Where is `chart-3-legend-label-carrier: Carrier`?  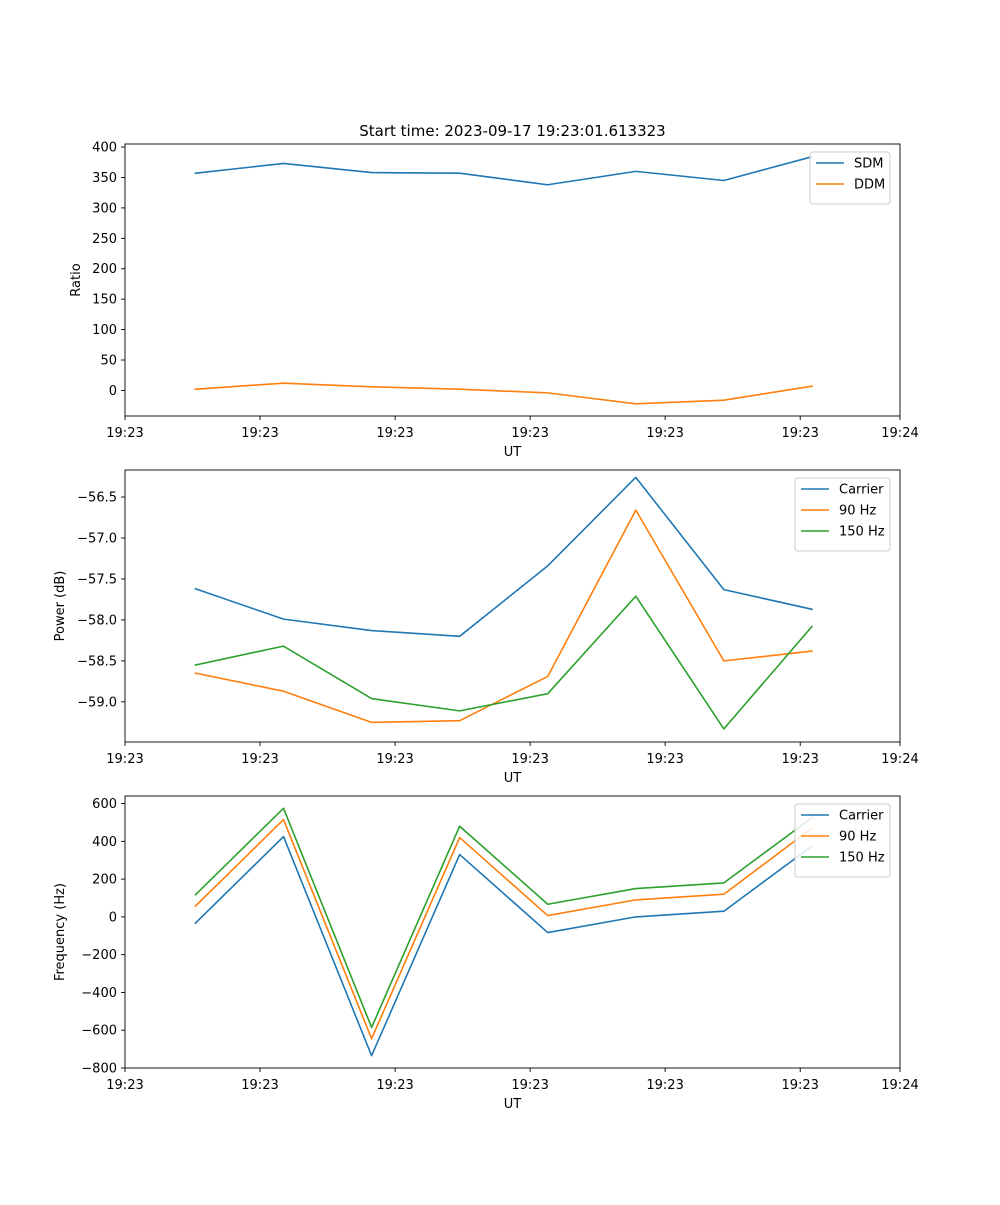 chart-3-legend-label-carrier: Carrier is located at coordinates (861, 816).